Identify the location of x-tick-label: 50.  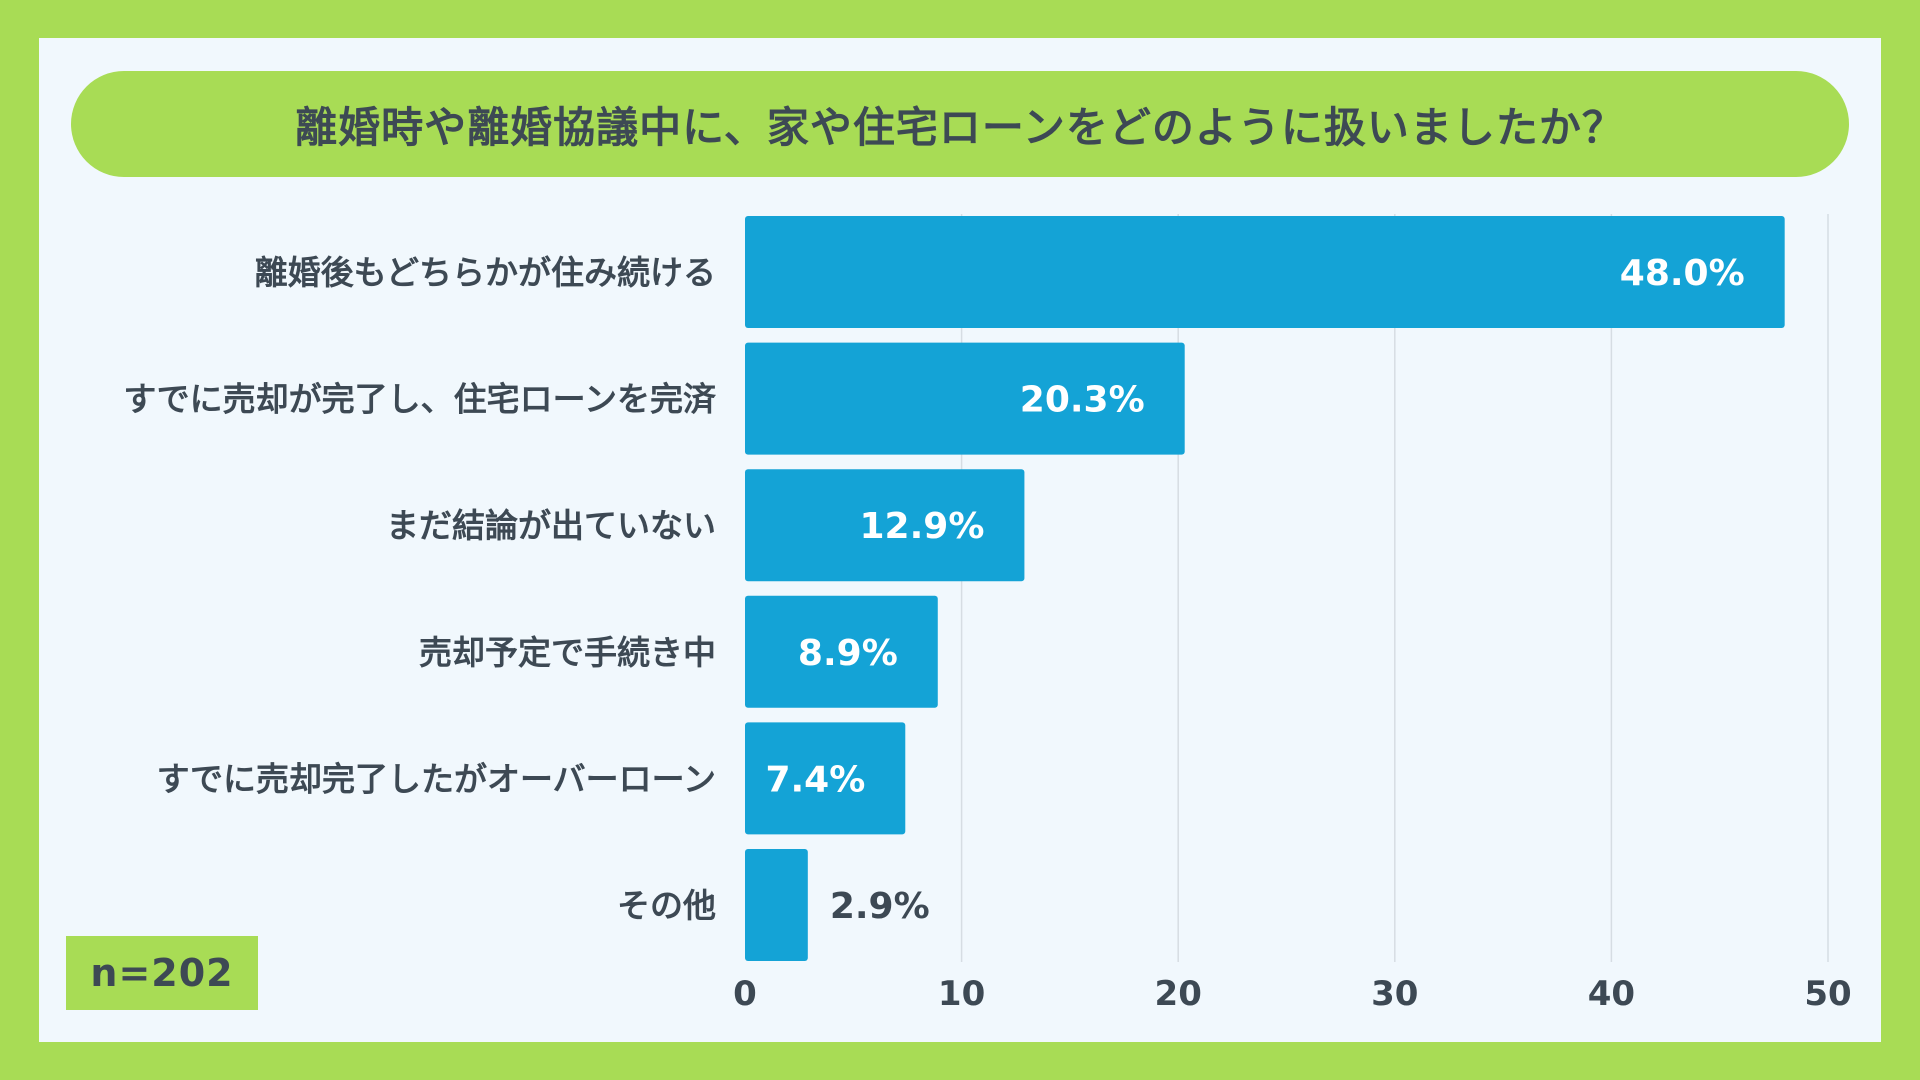
(1827, 994).